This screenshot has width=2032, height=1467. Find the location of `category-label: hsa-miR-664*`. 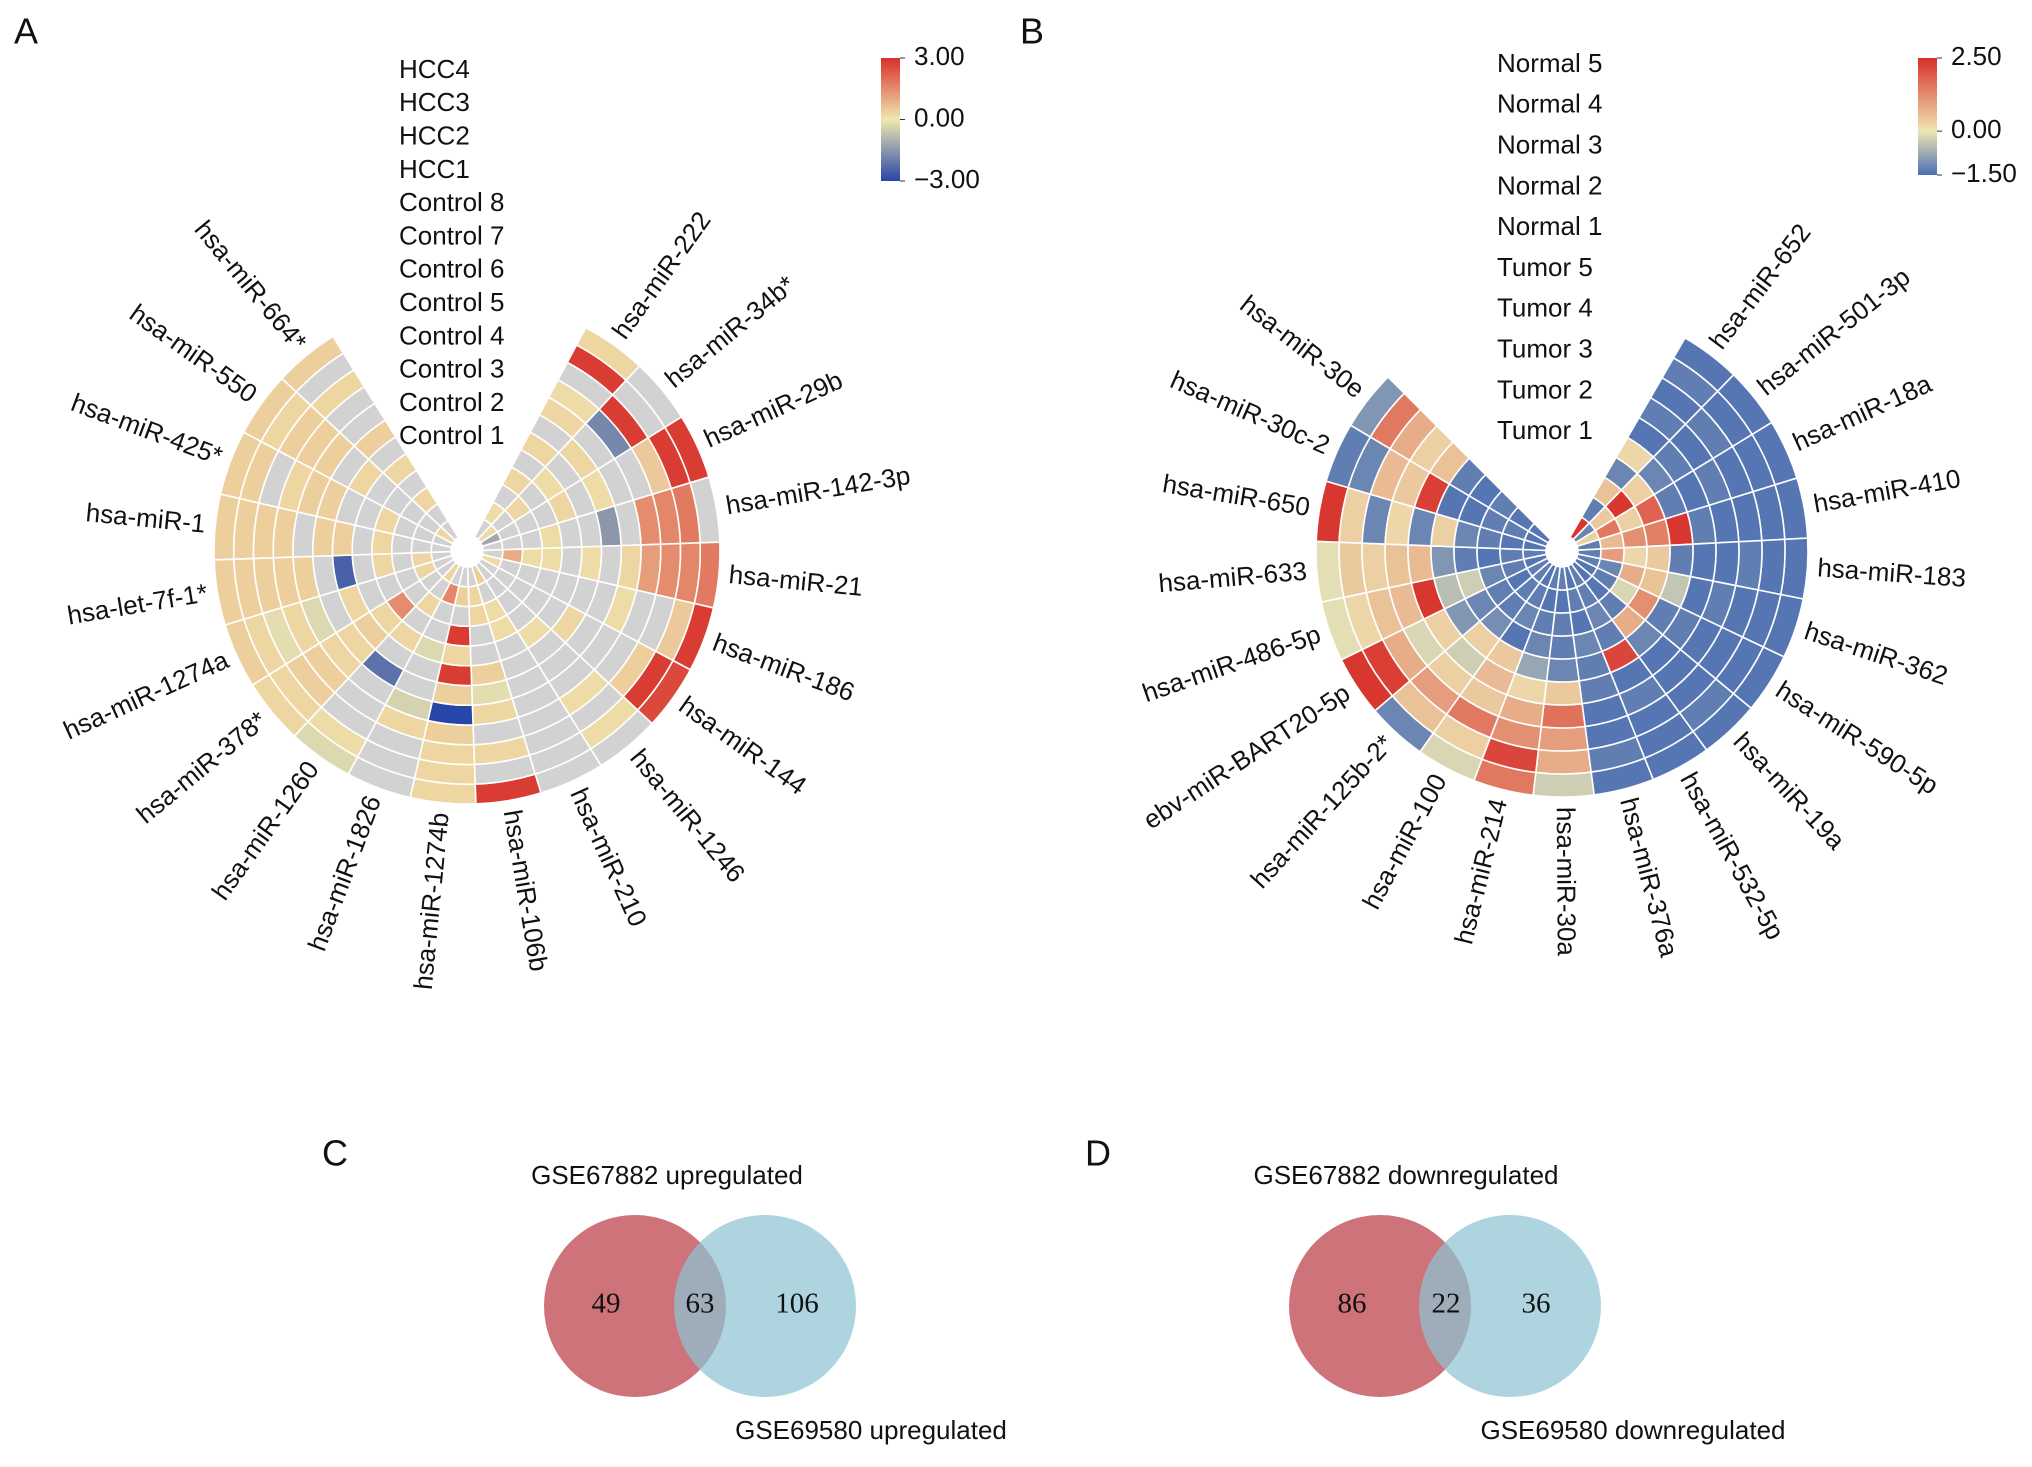

category-label: hsa-miR-664* is located at coordinates (251, 286).